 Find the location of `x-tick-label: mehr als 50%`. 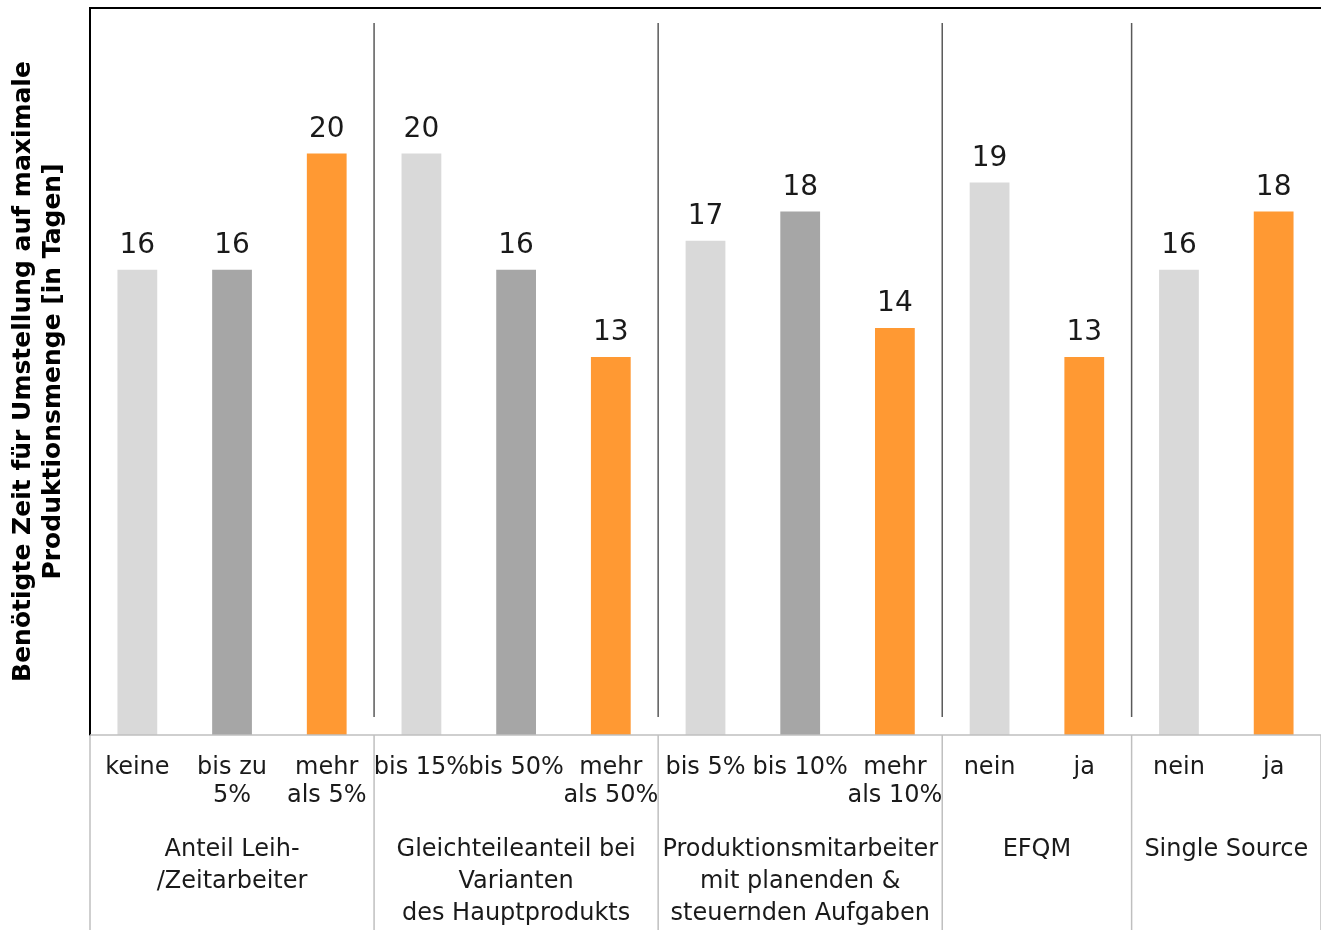

x-tick-label: mehr als 50% is located at coordinates (611, 780).